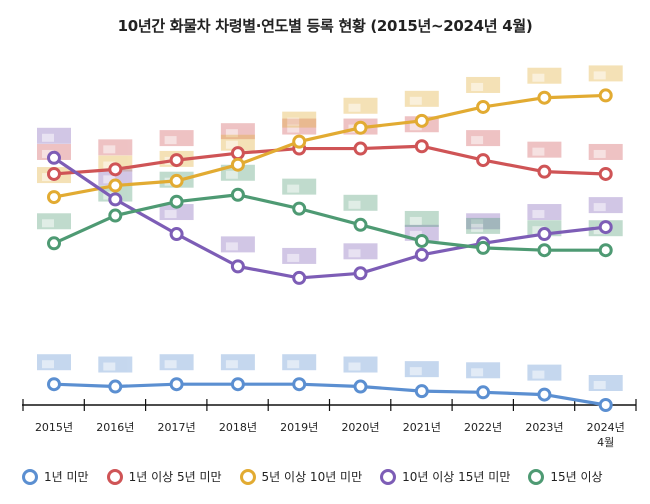 The width and height of the screenshot is (650, 504). What do you see at coordinates (422, 427) in the screenshot?
I see `x-tick-label: 2021년` at bounding box center [422, 427].